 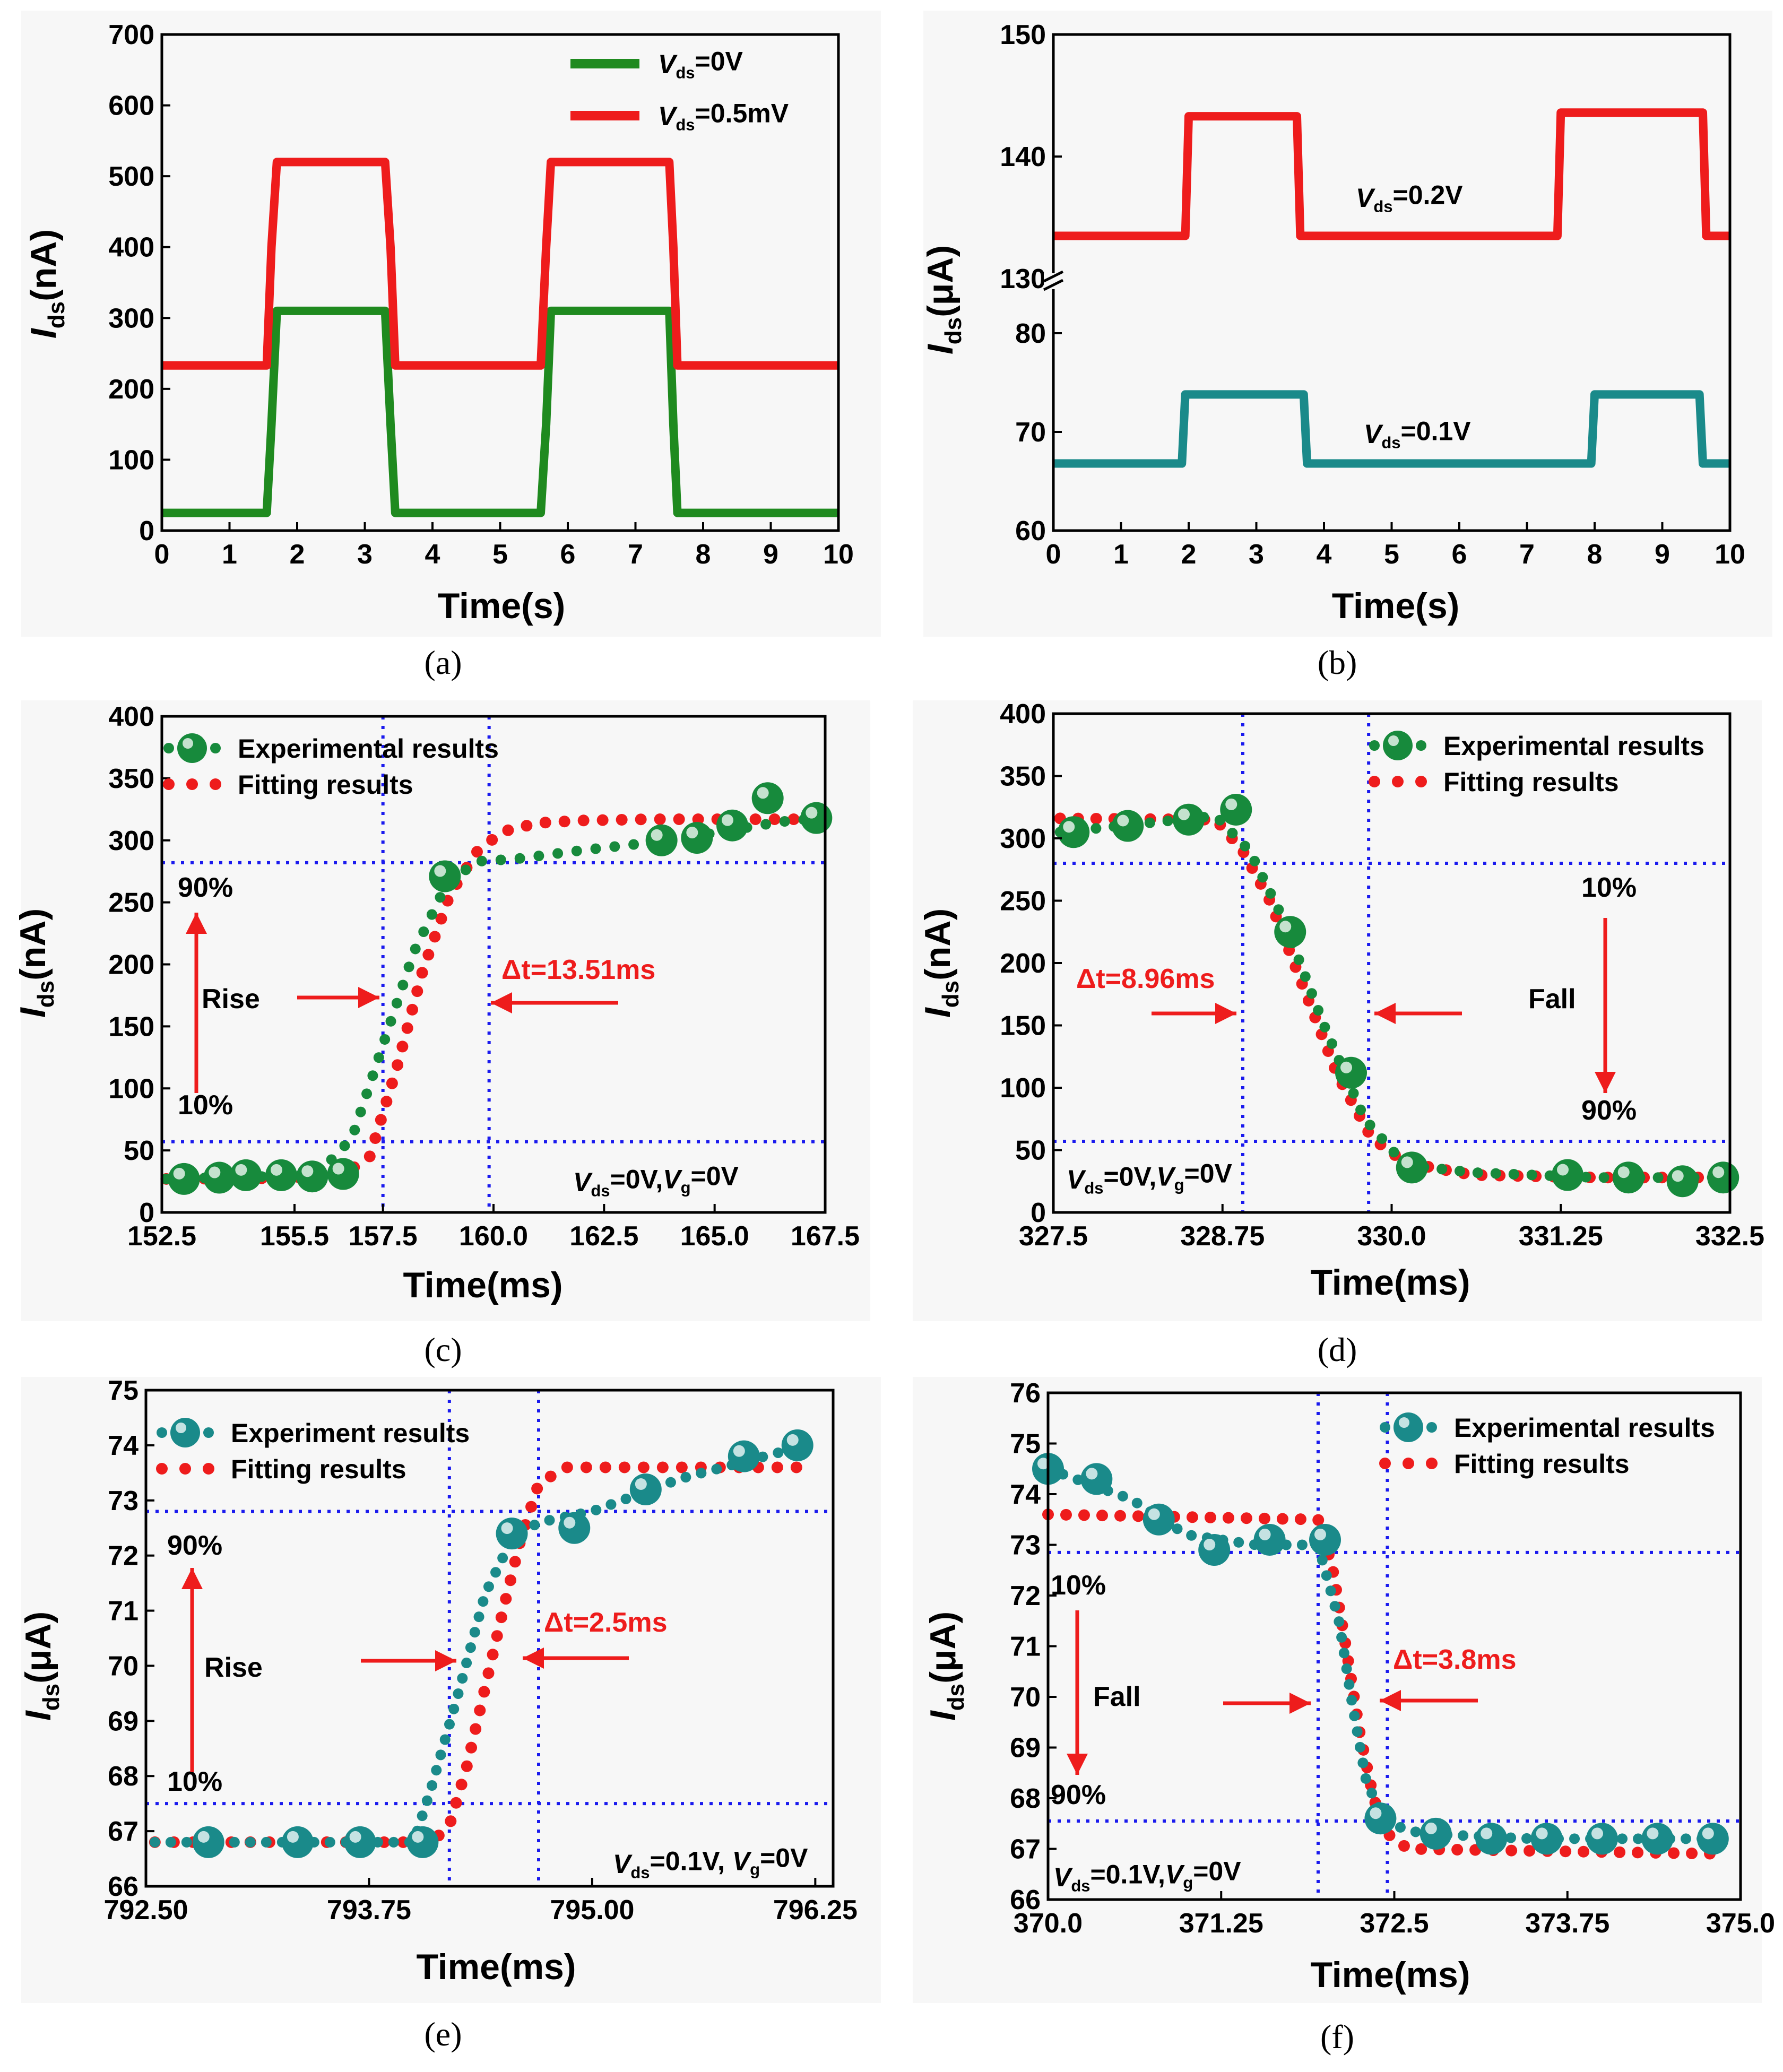 I want to click on panel-e-exp-point-highlight, so click(x=203, y=1837).